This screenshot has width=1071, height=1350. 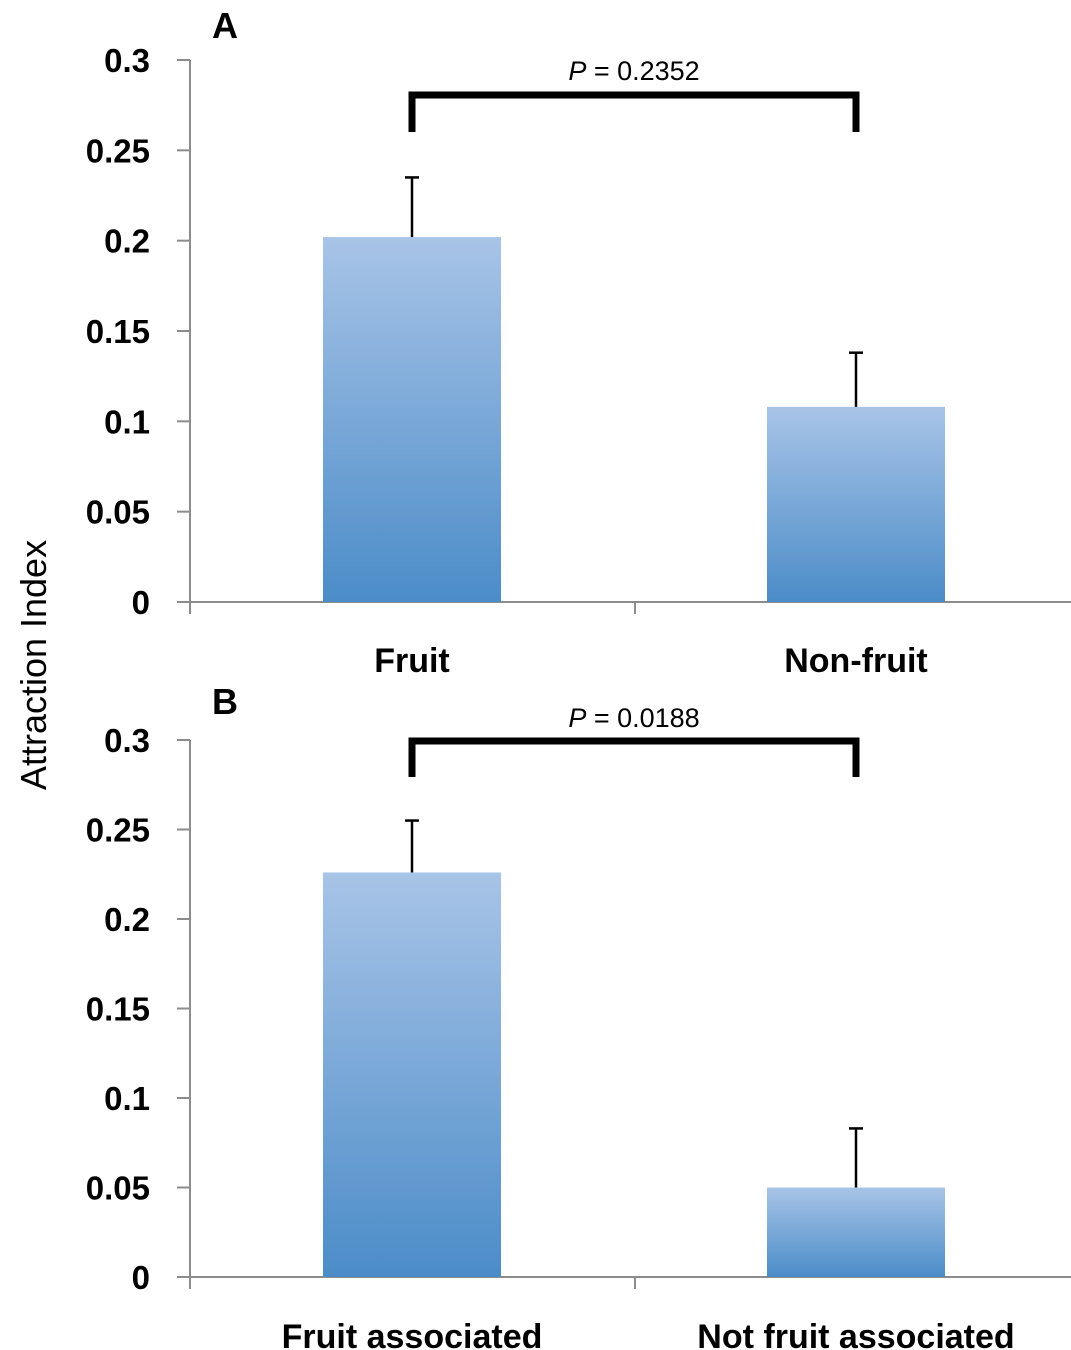 I want to click on category-label: Non-fruit, so click(x=856, y=661).